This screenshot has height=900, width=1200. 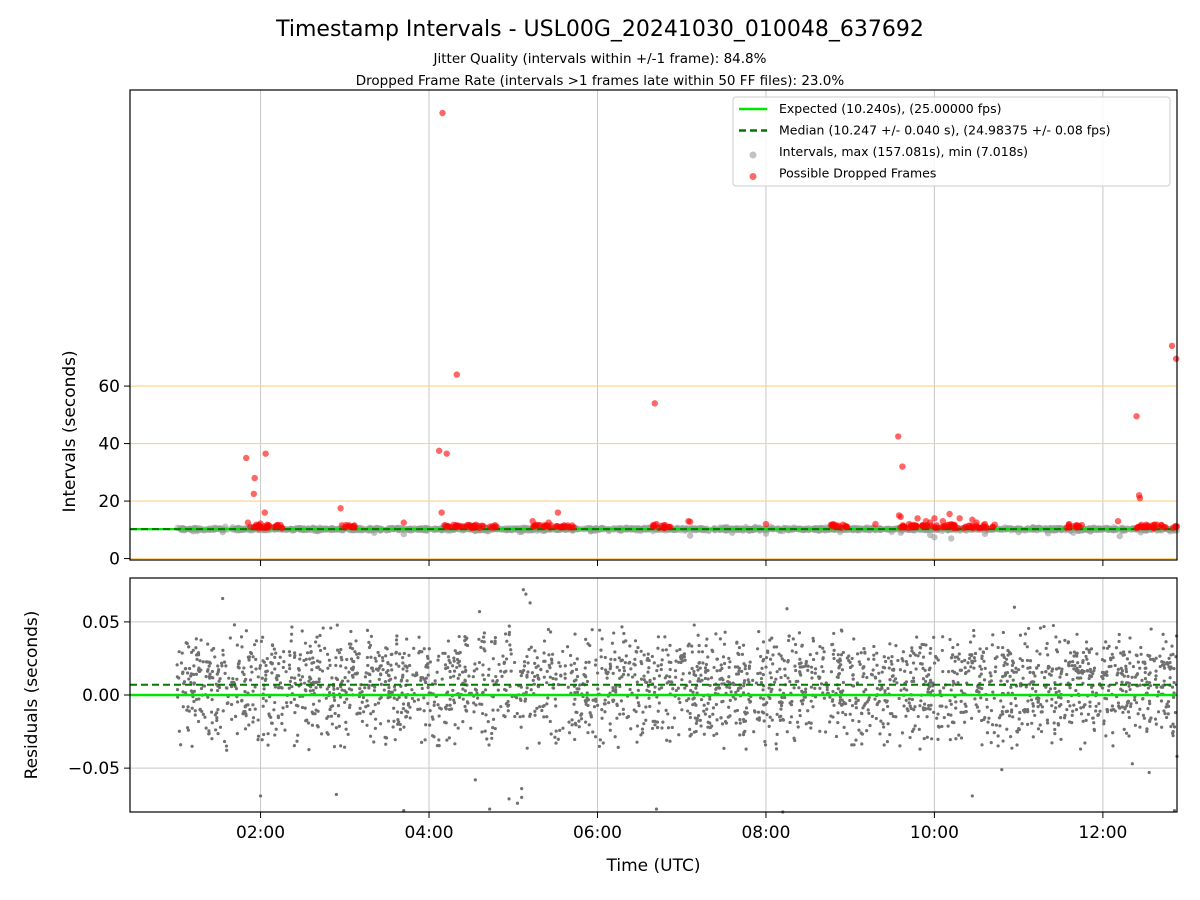 What do you see at coordinates (109, 502) in the screenshot?
I see `intervals-y-tick-label: 20` at bounding box center [109, 502].